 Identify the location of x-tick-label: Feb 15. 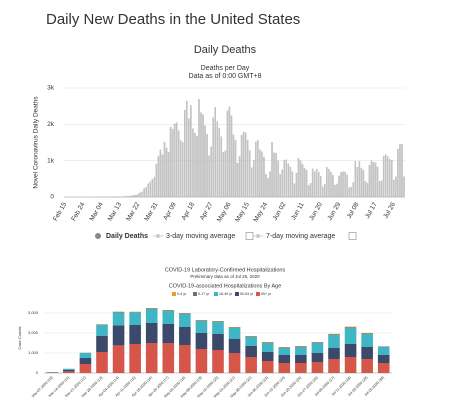
(60, 211).